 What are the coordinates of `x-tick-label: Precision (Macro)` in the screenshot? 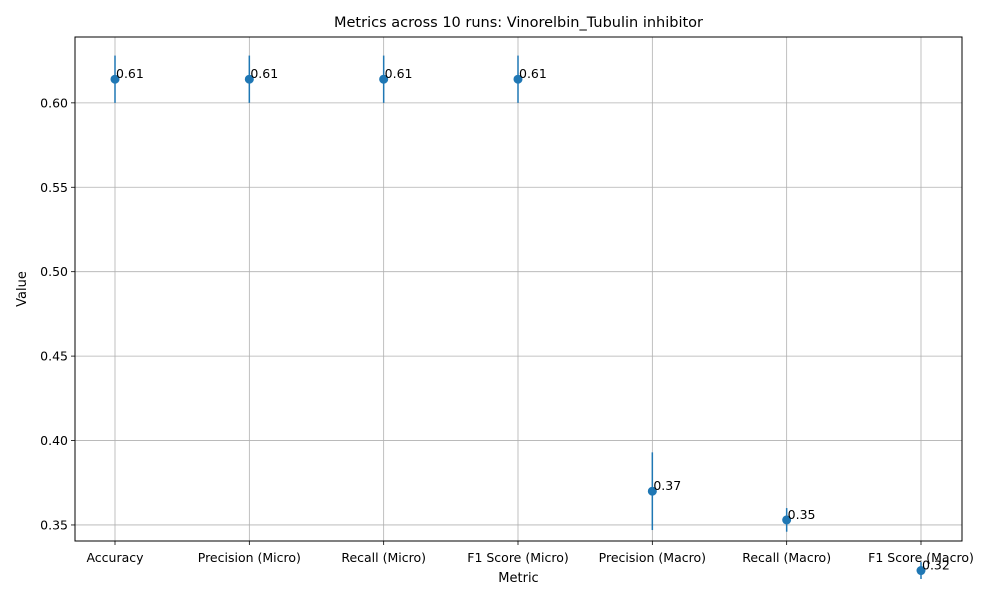 It's located at (652, 557).